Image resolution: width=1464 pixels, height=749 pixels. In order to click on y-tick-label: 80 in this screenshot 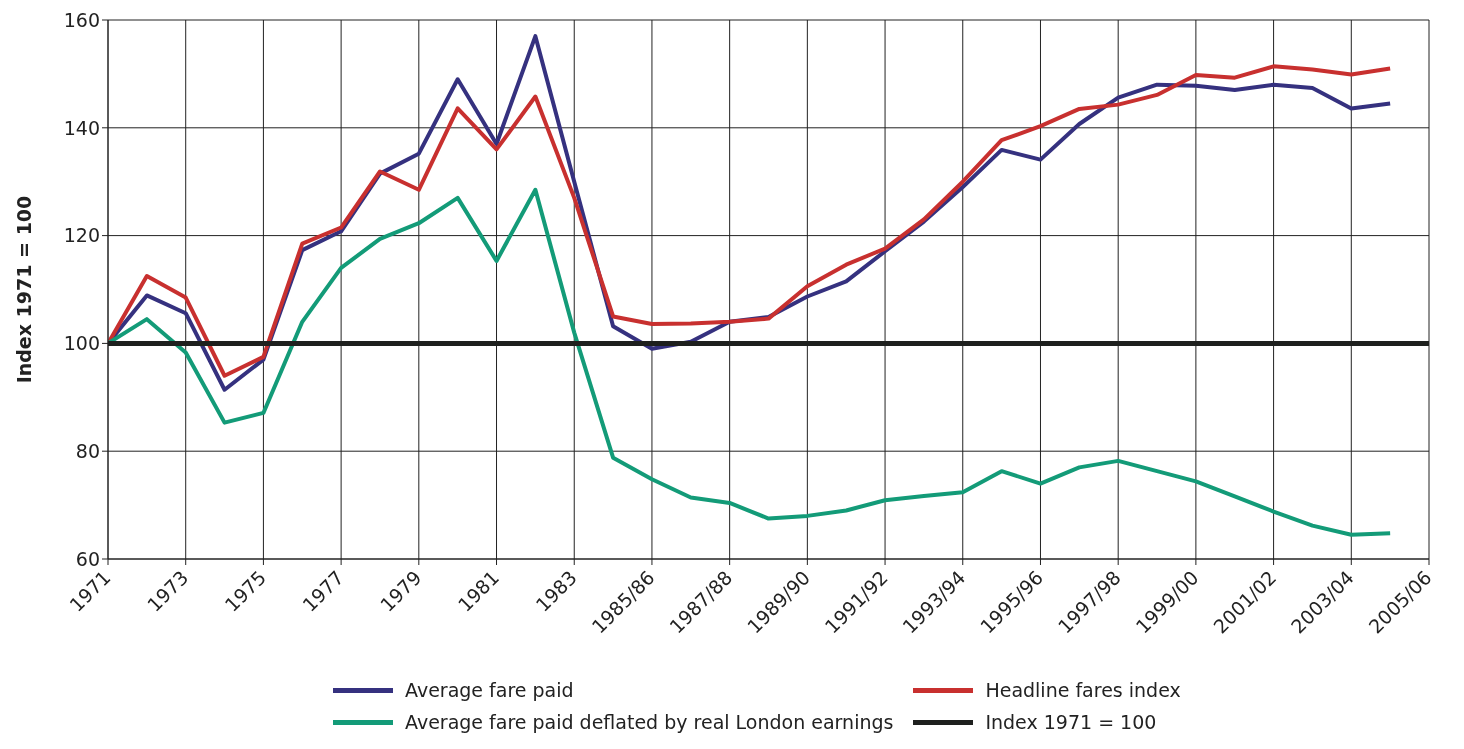, I will do `click(87, 450)`.